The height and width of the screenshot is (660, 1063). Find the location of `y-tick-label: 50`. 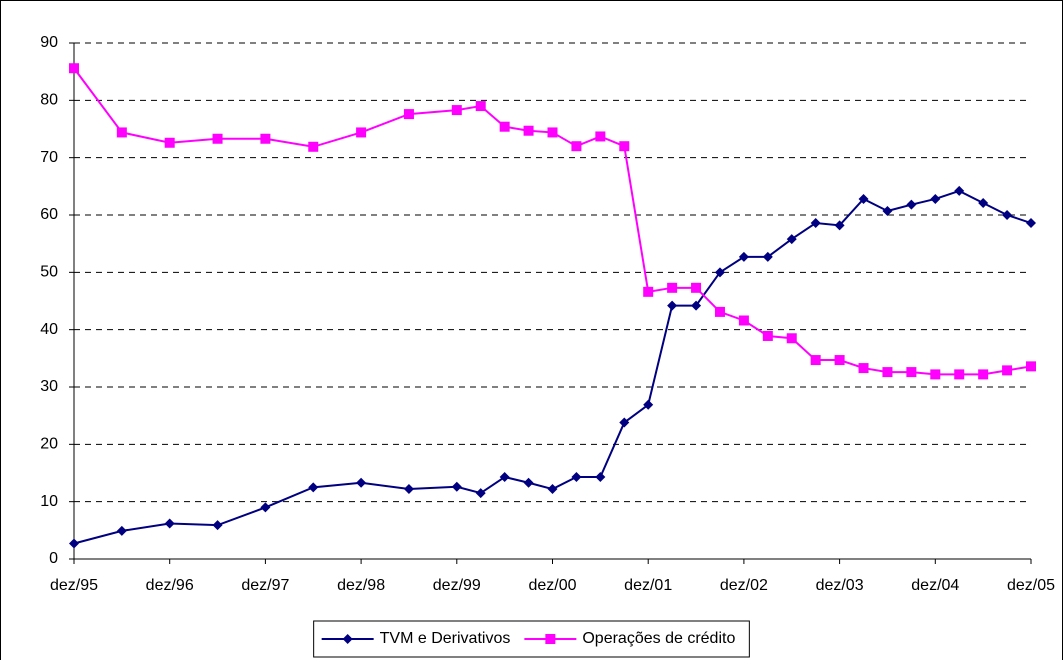

y-tick-label: 50 is located at coordinates (49, 272).